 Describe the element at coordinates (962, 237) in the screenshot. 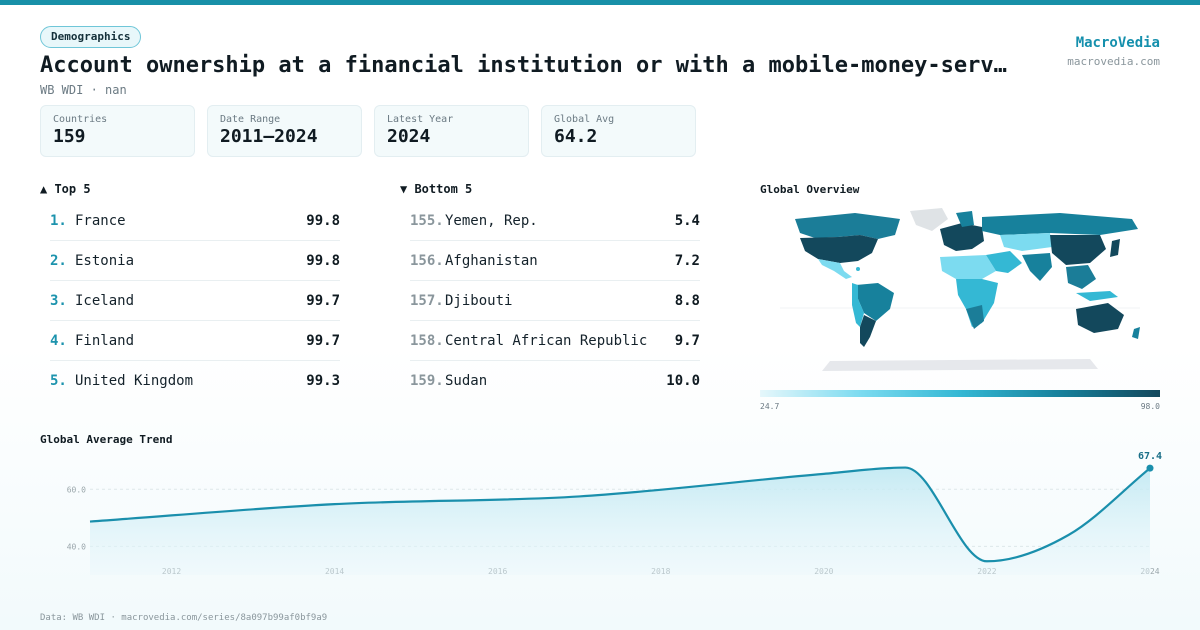

I see `map-region-europe` at that location.